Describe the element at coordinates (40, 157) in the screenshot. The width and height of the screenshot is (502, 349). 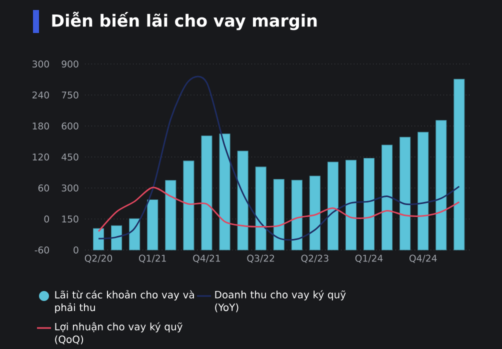
I see `y-tick-label: 120` at that location.